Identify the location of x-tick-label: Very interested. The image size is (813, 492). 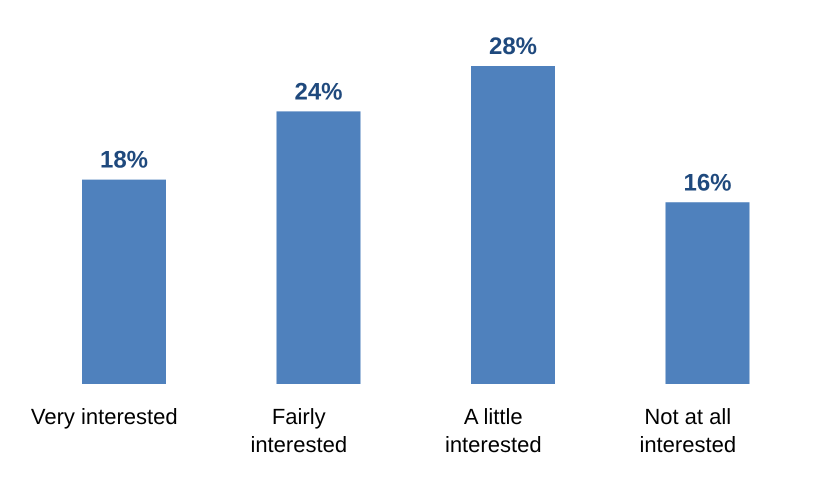
(104, 416).